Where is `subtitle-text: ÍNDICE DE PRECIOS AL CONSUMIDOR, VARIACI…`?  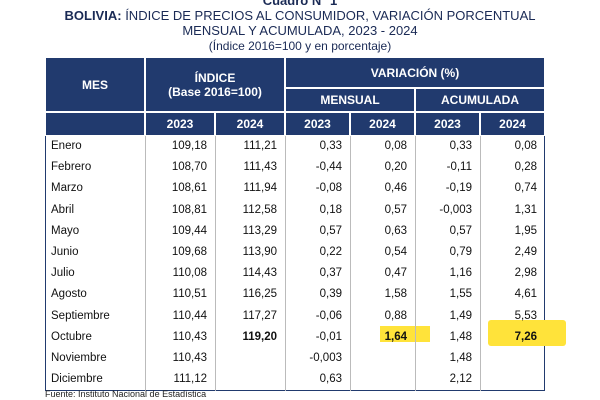 subtitle-text: ÍNDICE DE PRECIOS AL CONSUMIDOR, VARIACI… is located at coordinates (330, 15).